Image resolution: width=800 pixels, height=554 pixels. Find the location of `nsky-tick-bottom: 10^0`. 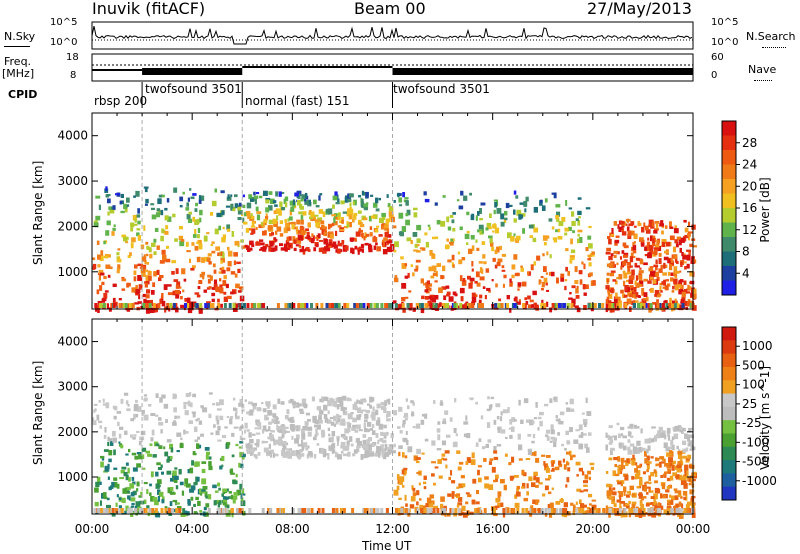

nsky-tick-bottom: 10^0 is located at coordinates (64, 42).